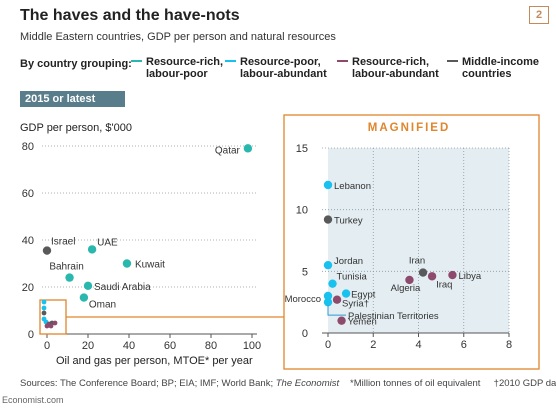  I want to click on footnote-units: *Million tonnes of oil equivalent, so click(415, 383).